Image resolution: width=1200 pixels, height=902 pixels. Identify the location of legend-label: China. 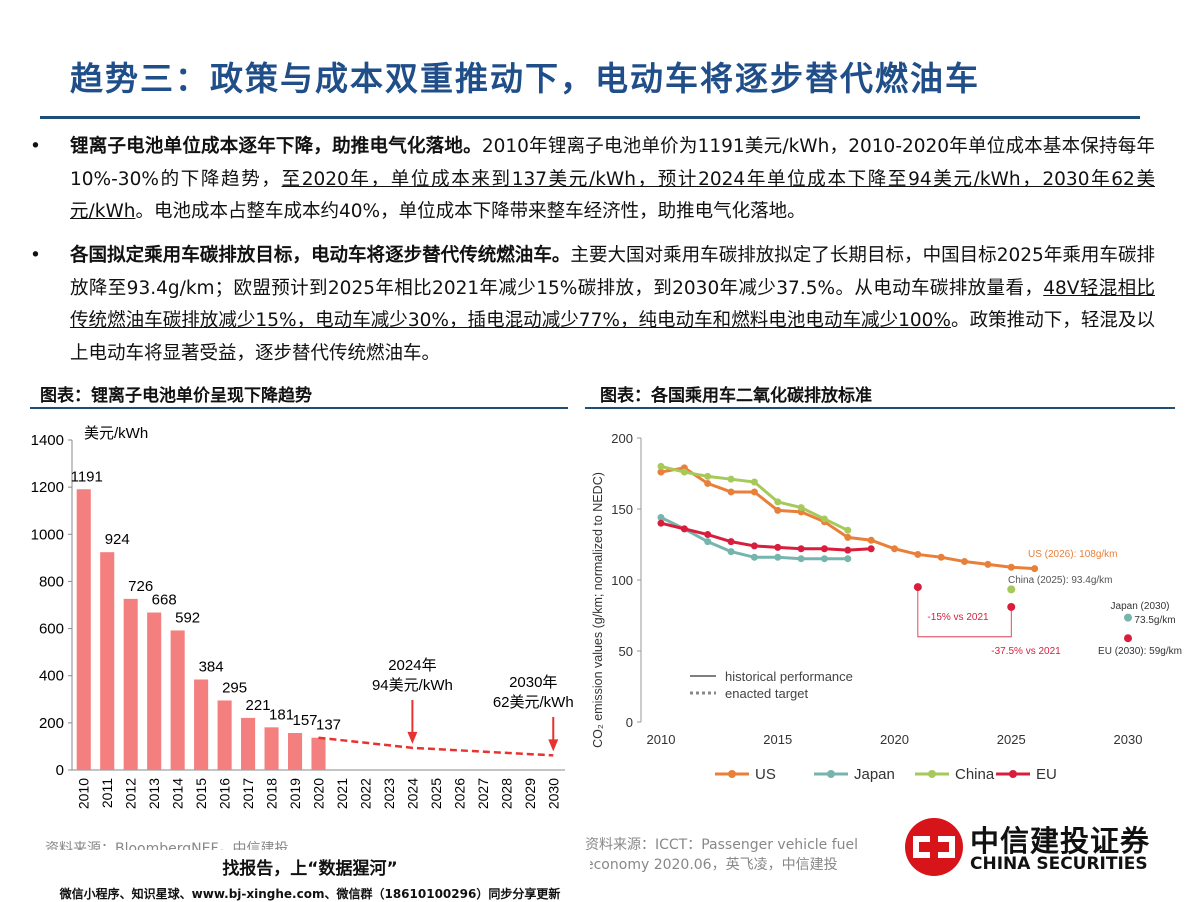
(975, 774).